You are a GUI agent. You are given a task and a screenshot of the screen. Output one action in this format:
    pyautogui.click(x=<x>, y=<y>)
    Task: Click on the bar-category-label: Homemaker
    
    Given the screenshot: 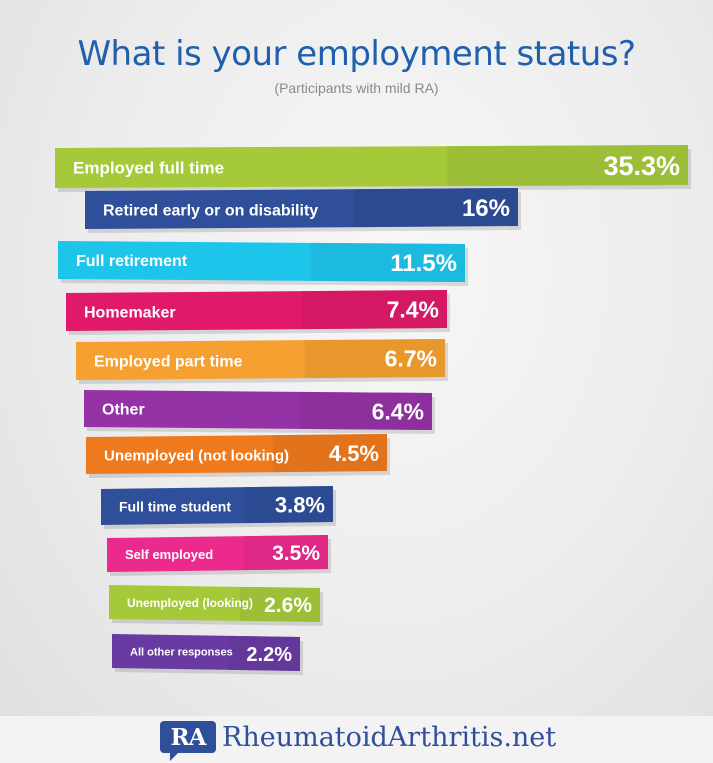 What is the action you would take?
    pyautogui.click(x=130, y=312)
    